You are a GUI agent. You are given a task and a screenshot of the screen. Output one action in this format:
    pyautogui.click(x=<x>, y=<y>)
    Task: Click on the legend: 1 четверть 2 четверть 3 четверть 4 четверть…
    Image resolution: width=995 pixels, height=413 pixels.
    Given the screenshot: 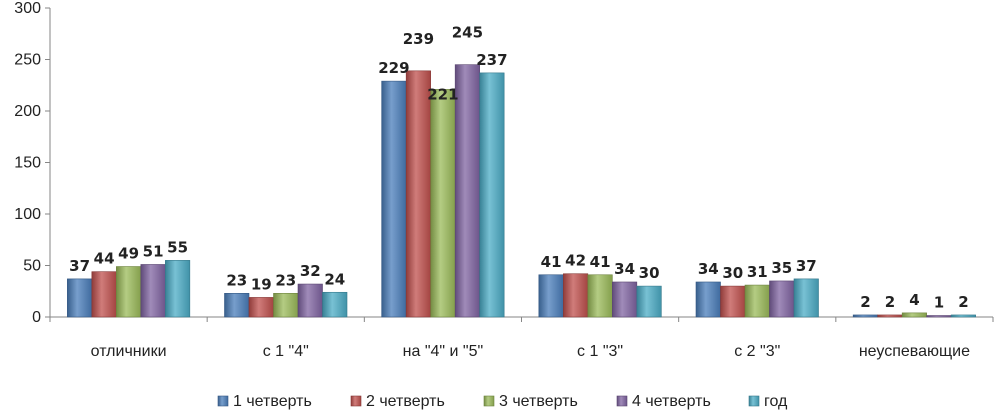 What is the action you would take?
    pyautogui.click(x=502, y=401)
    